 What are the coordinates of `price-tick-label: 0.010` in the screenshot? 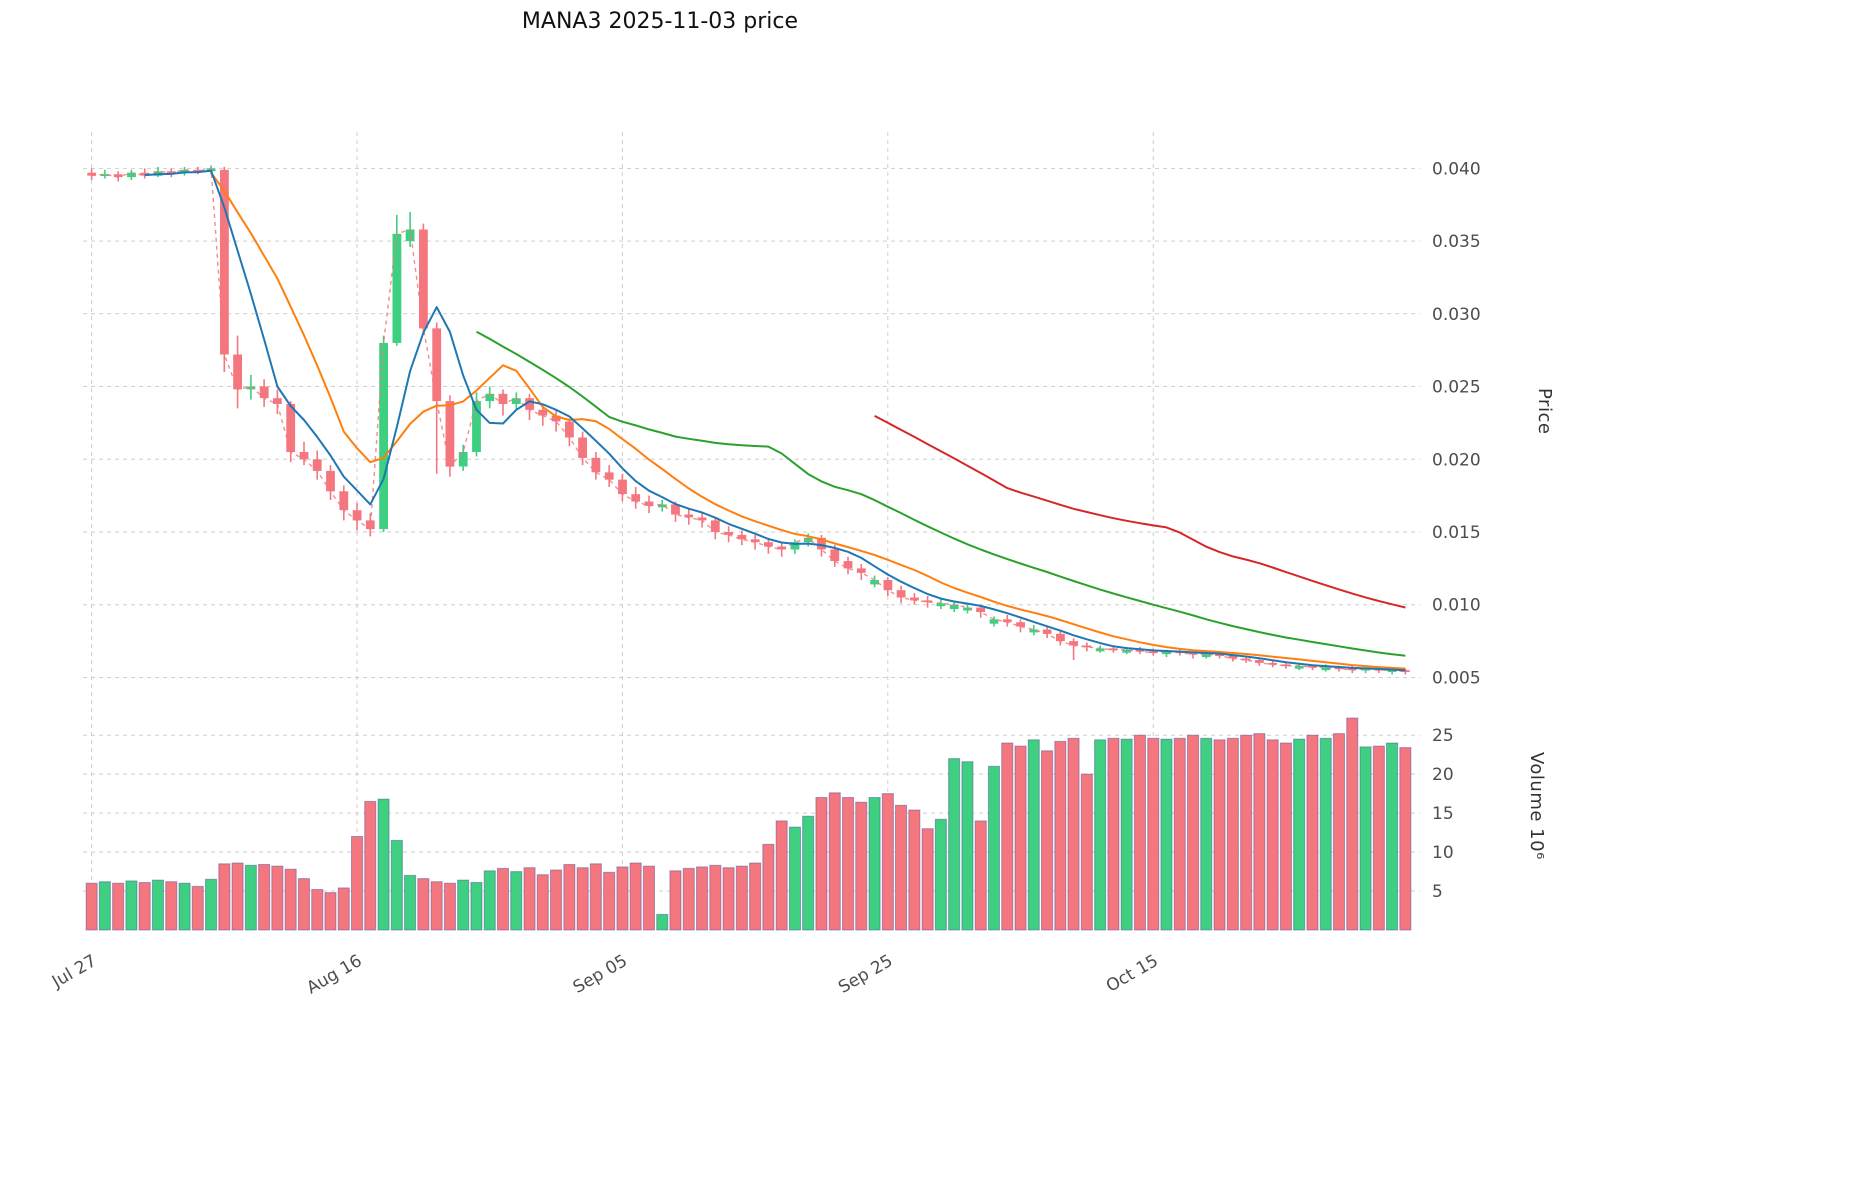 It's located at (1456, 606).